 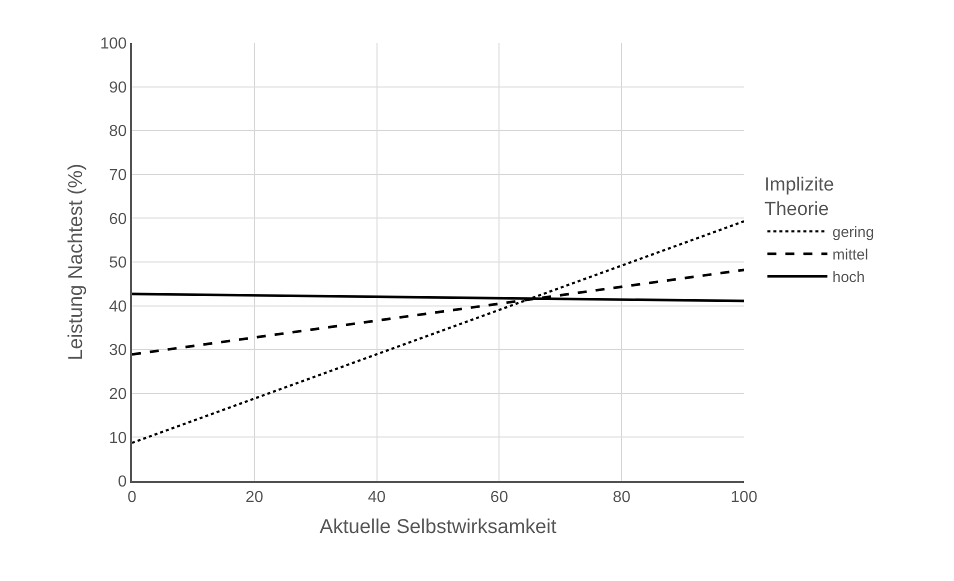 I want to click on x-tick-label: 40, so click(x=377, y=497).